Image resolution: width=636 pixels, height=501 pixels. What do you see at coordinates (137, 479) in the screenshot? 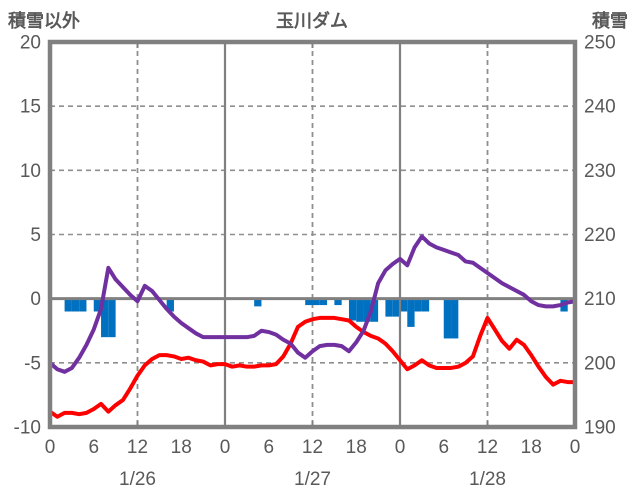
I see `date-label: 1/26` at bounding box center [137, 479].